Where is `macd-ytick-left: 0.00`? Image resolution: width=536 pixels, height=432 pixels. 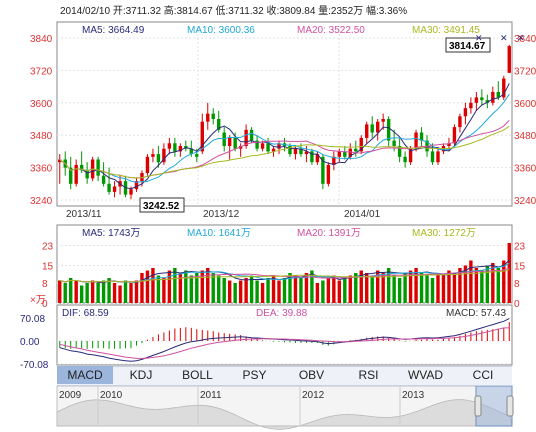 macd-ytick-left: 0.00 is located at coordinates (30, 342).